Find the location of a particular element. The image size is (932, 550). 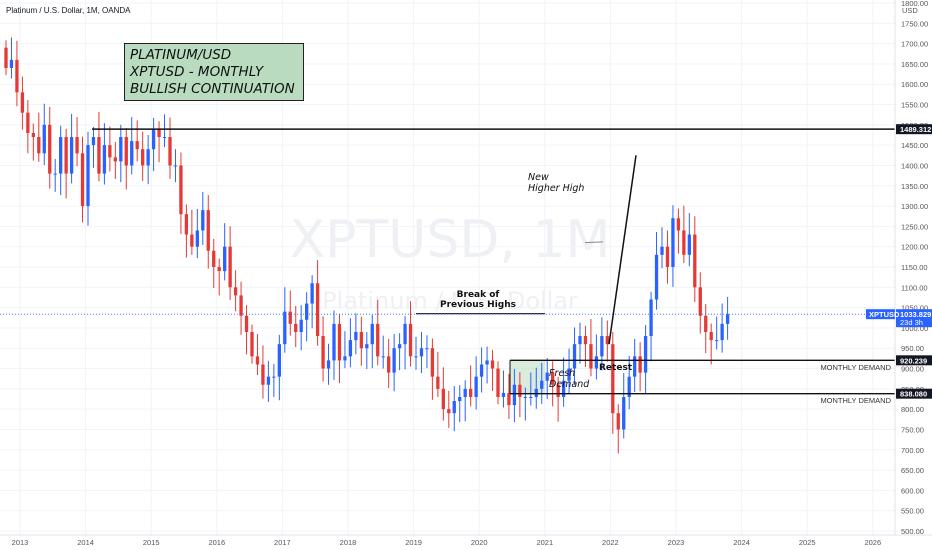

marker-line is located at coordinates (594, 242).